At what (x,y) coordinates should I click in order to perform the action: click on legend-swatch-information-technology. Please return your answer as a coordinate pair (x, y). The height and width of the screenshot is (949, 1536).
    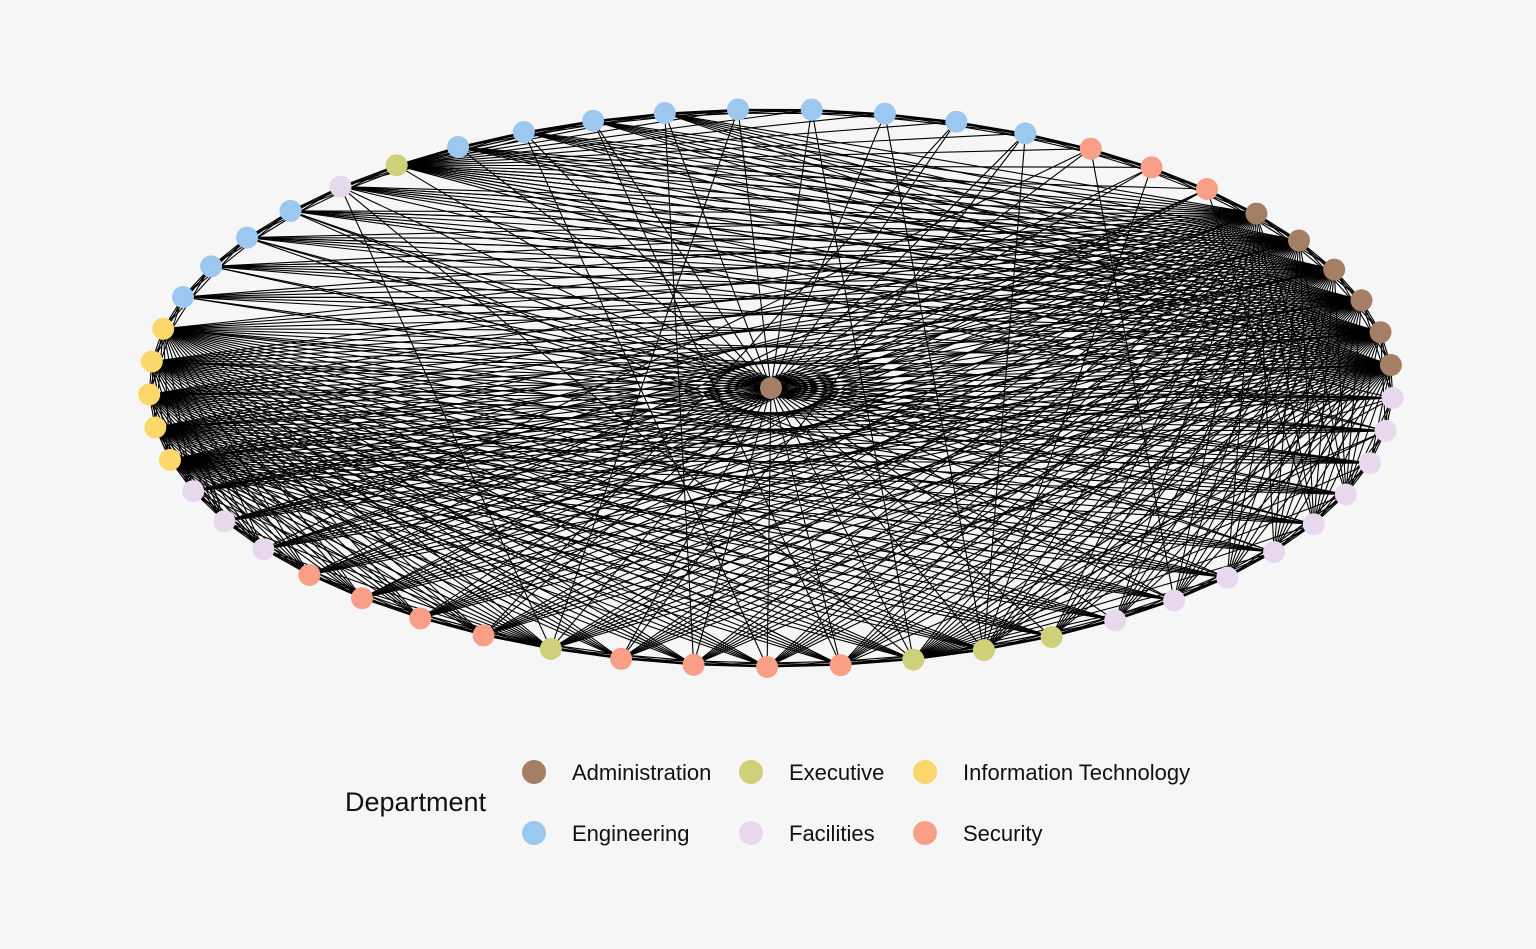
    Looking at the image, I should click on (925, 772).